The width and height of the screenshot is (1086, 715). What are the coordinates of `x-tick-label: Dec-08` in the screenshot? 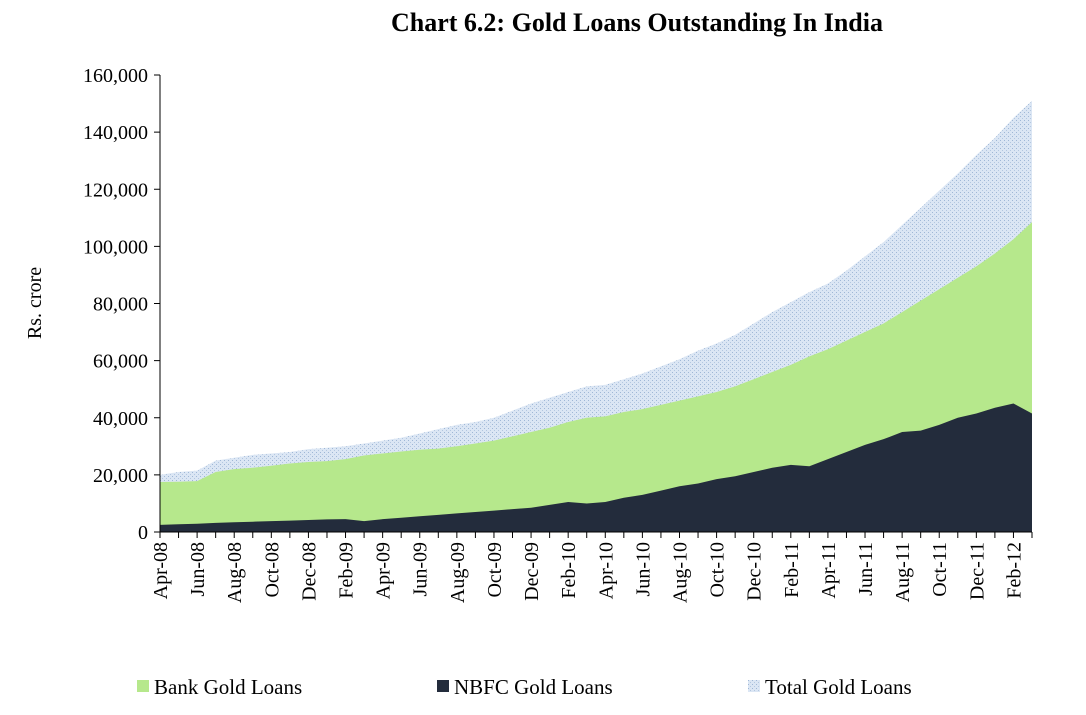 It's located at (309, 571).